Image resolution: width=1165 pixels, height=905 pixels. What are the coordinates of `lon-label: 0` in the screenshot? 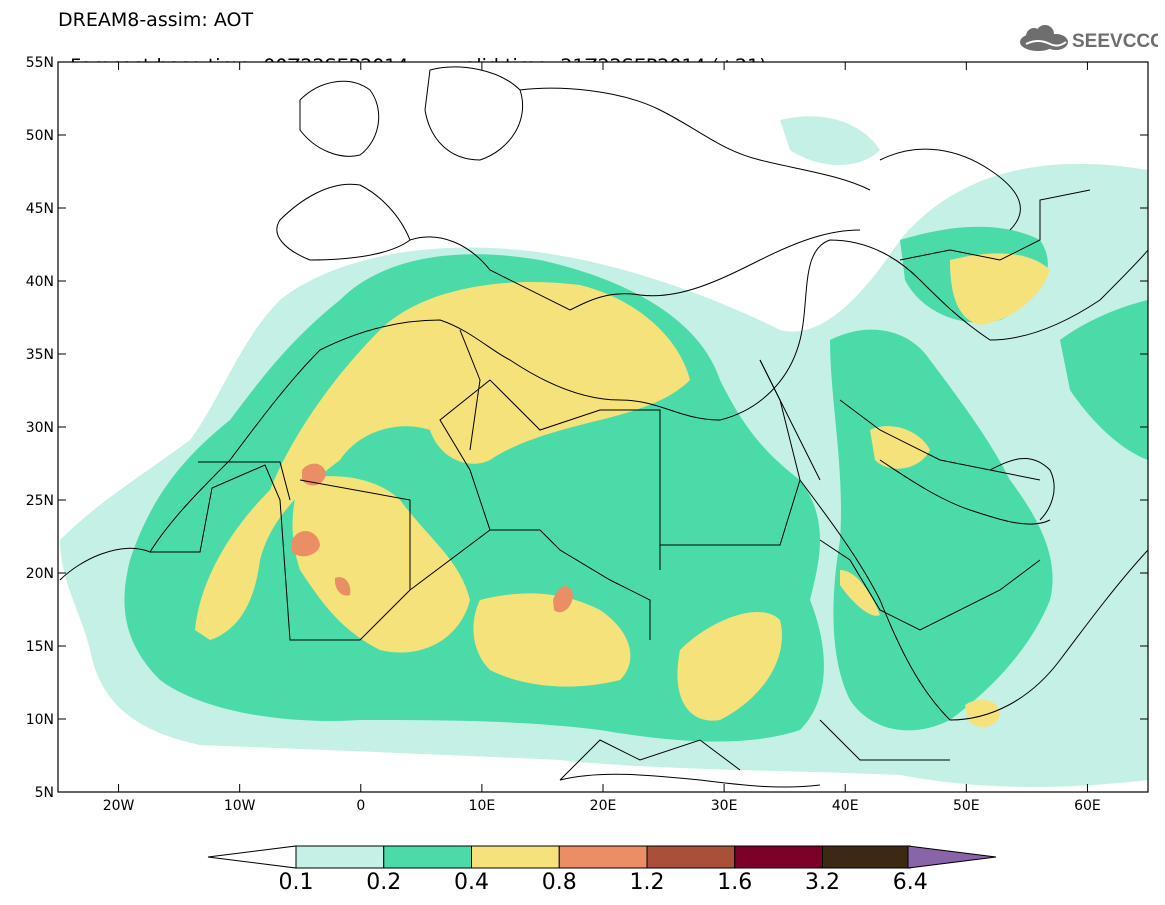 It's located at (360, 806).